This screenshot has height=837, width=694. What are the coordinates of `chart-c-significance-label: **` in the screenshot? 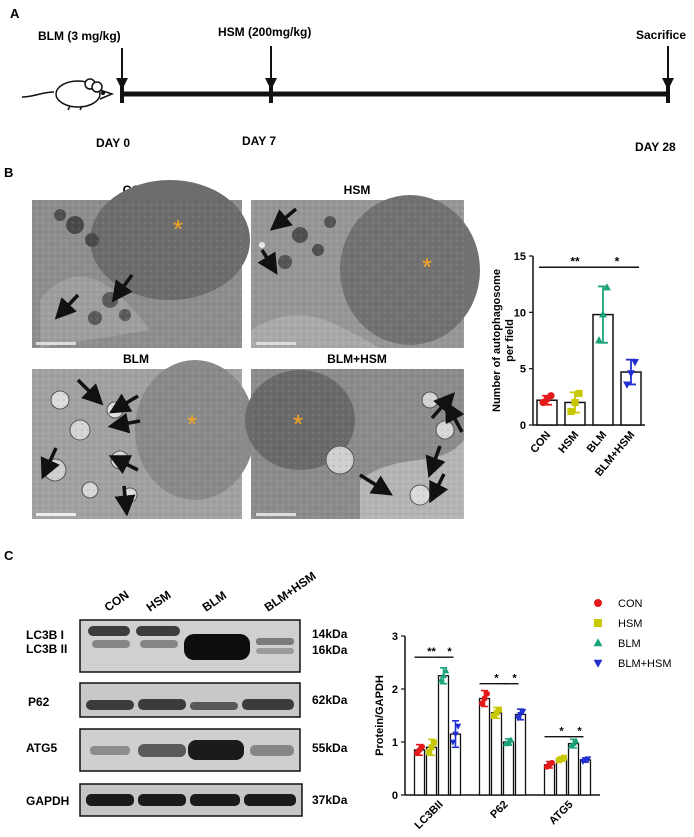 It's located at (431, 652).